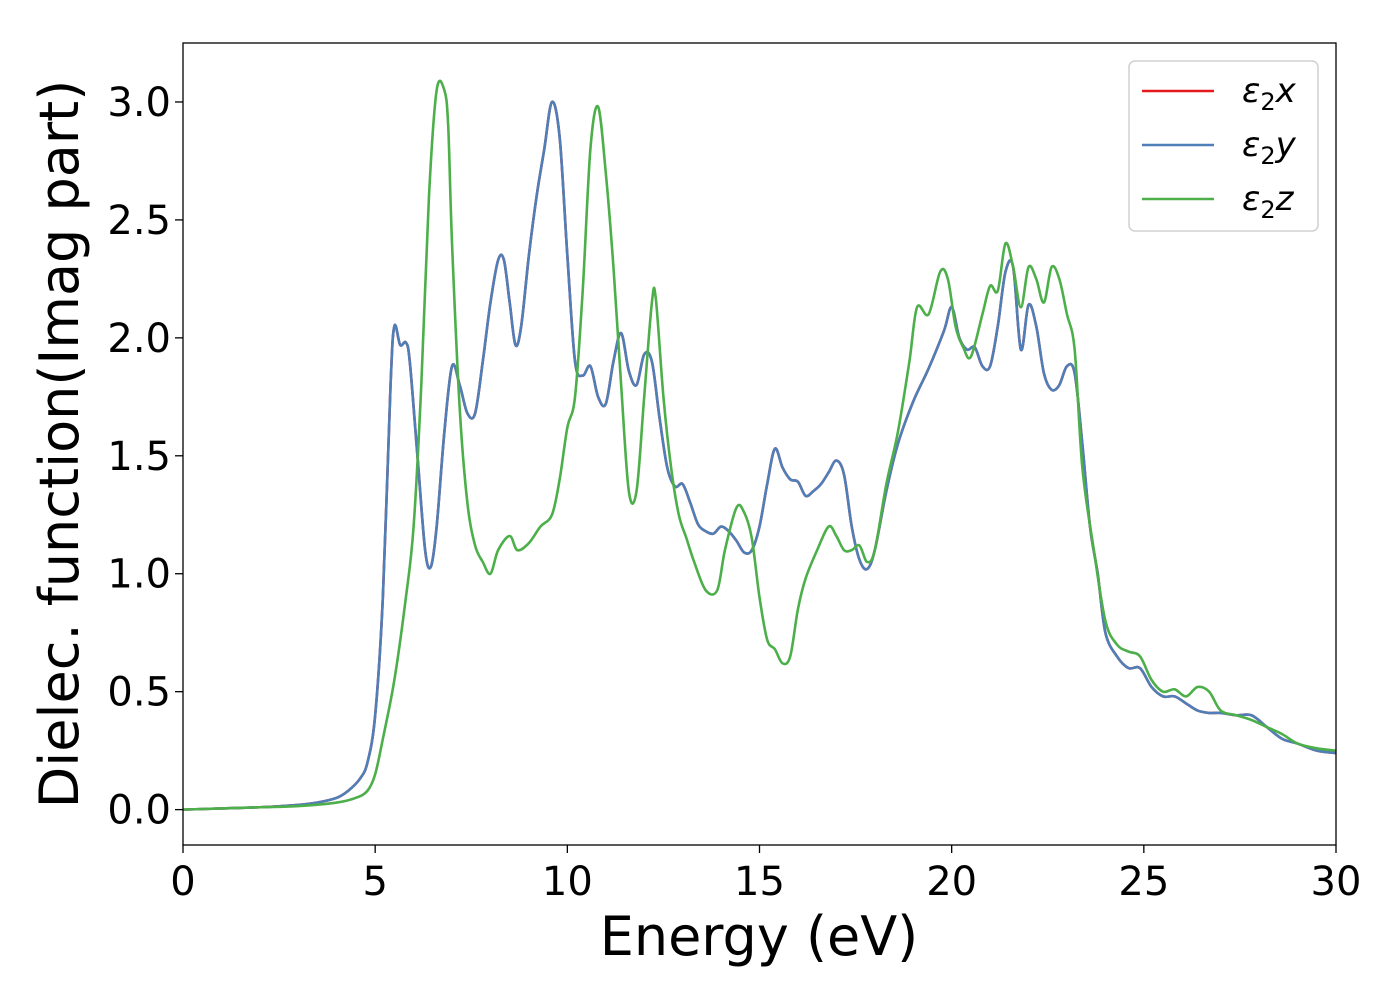  I want to click on x-tick-label: 25, so click(1143, 882).